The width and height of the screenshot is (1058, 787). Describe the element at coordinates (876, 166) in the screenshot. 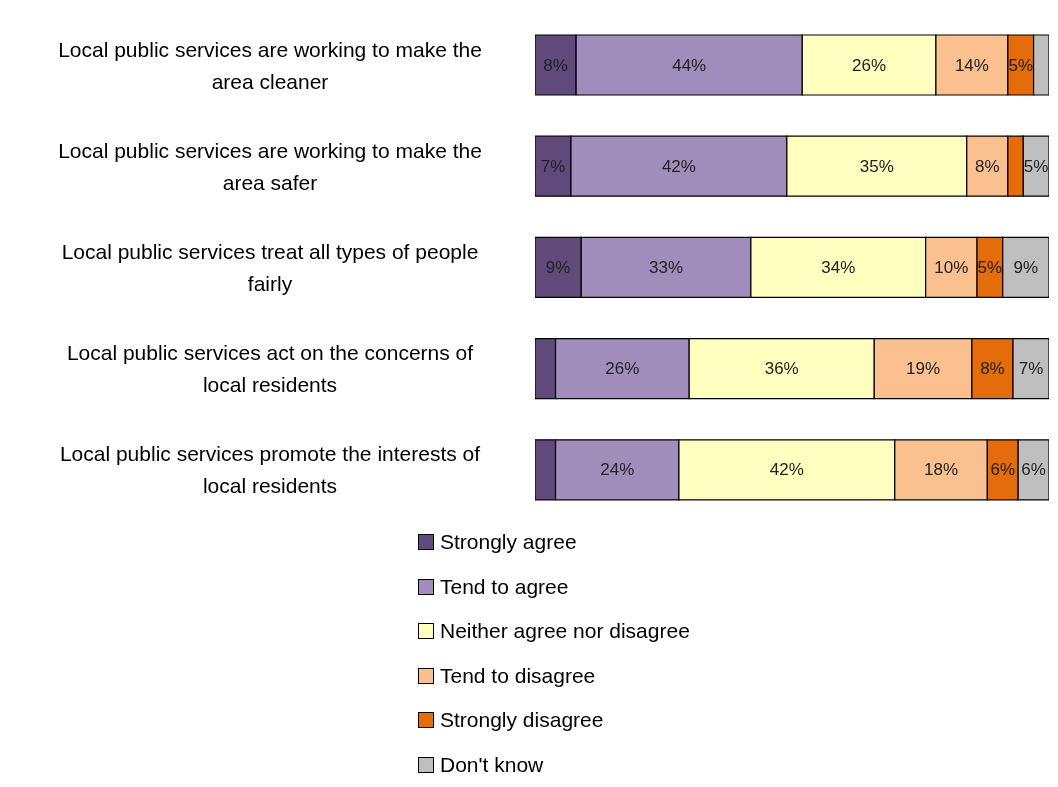

I see `data-label: 35%` at that location.